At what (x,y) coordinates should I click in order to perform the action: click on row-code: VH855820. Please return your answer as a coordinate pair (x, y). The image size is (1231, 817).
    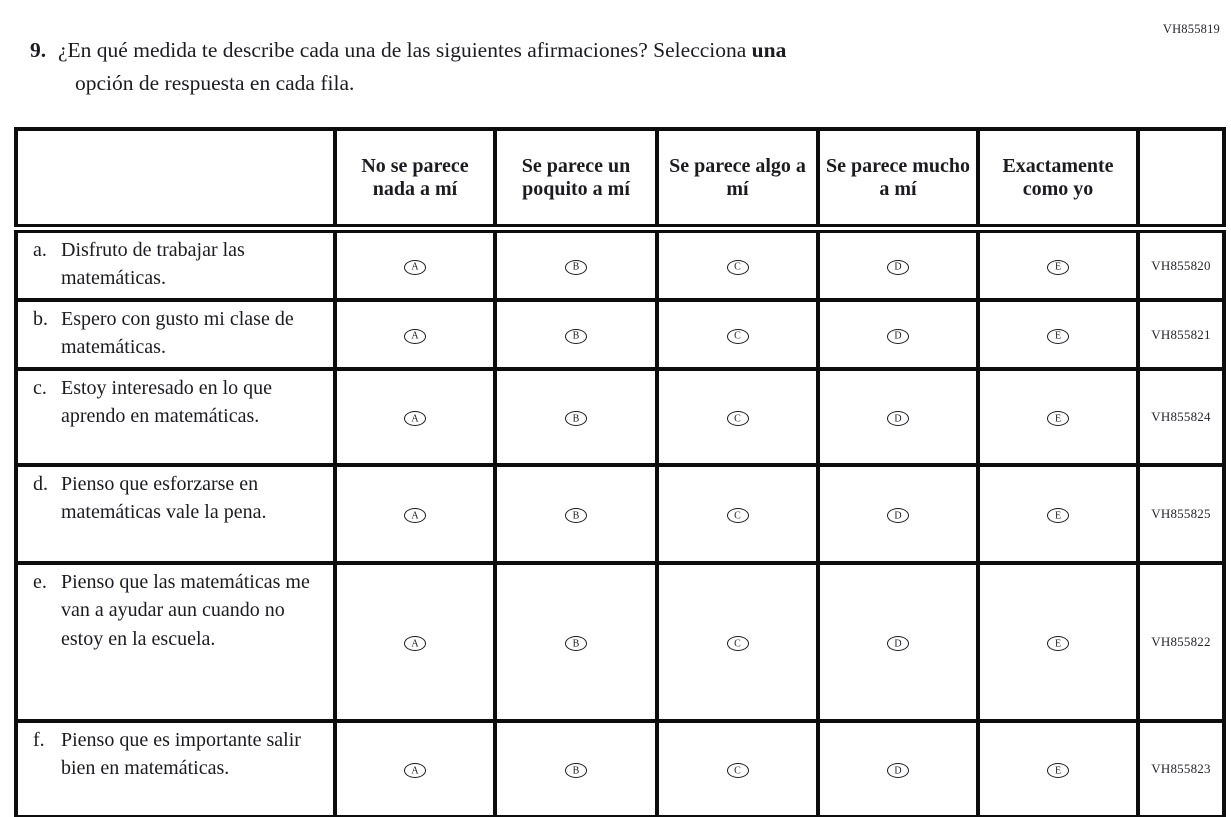
    Looking at the image, I should click on (1181, 264).